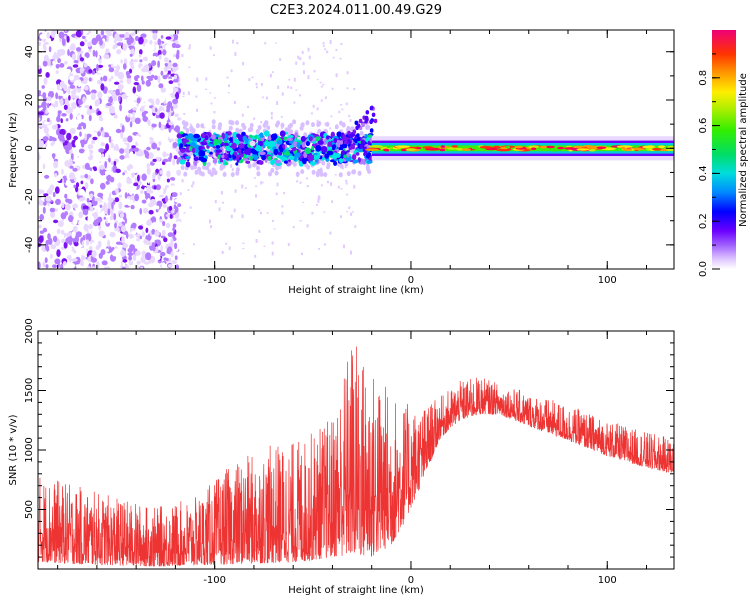 The height and width of the screenshot is (600, 750). I want to click on y-tick-label: 0, so click(29, 148).